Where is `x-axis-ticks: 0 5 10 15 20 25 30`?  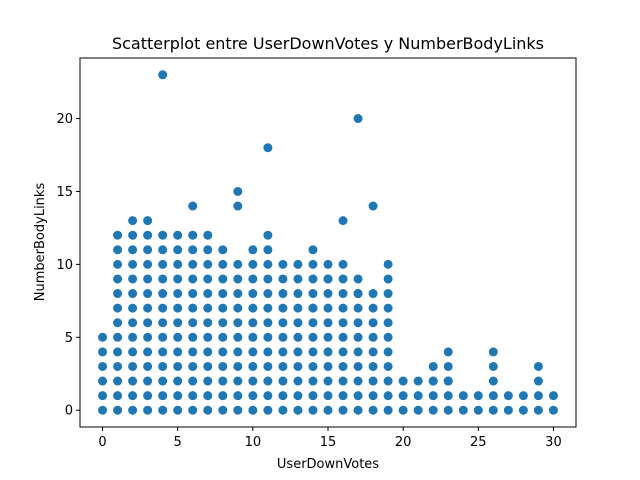 x-axis-ticks: 0 5 10 15 20 25 30 is located at coordinates (330, 438).